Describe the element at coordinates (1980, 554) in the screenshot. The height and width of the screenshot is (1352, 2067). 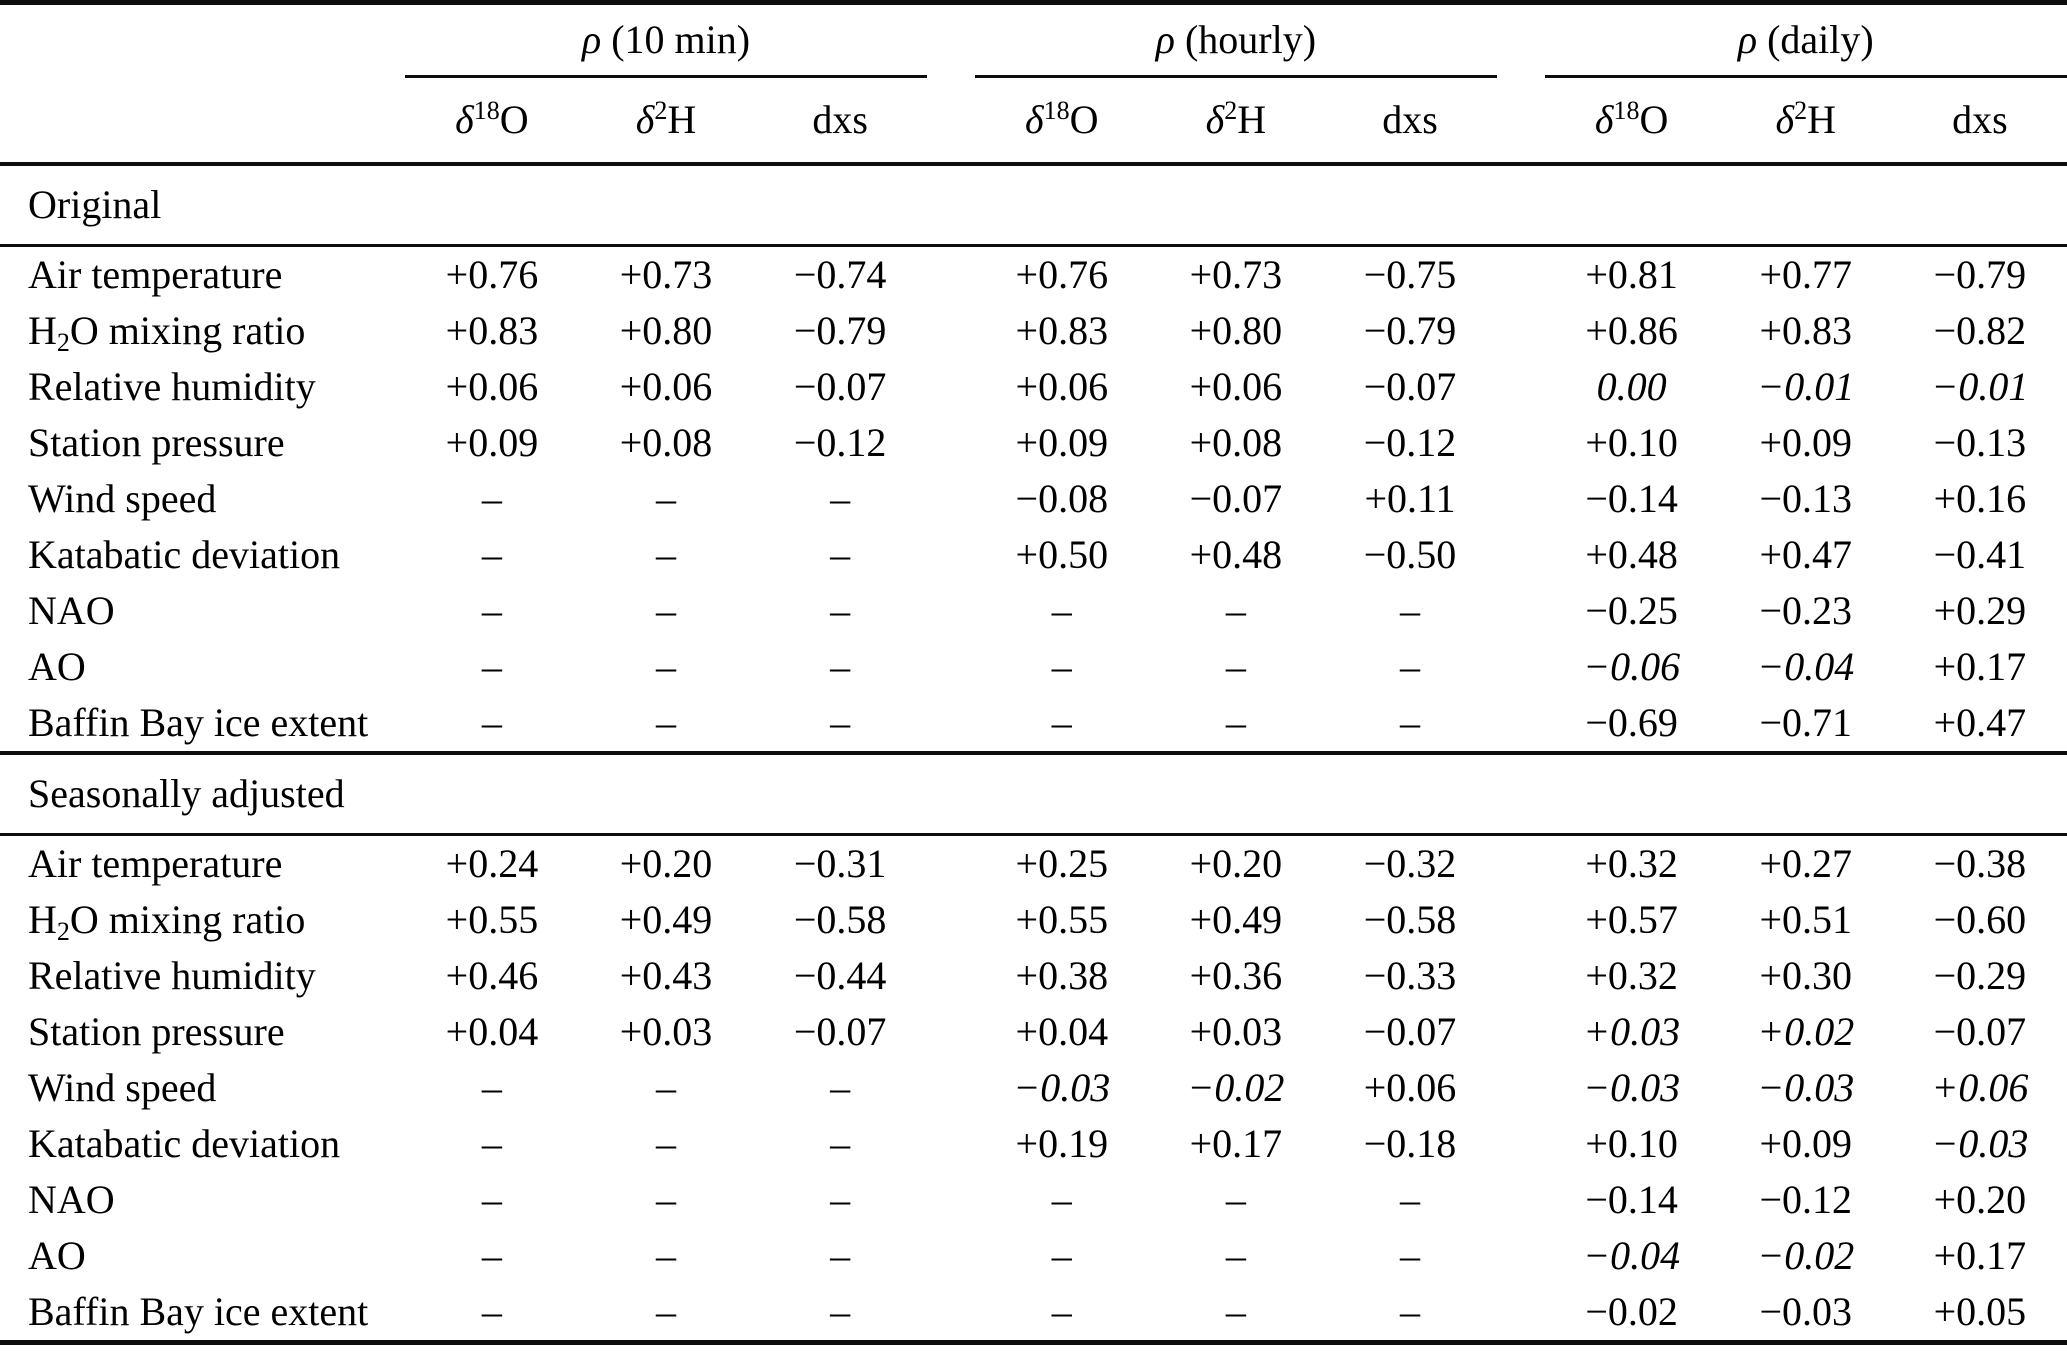
I see `correlation-value-cell: −0.41` at that location.